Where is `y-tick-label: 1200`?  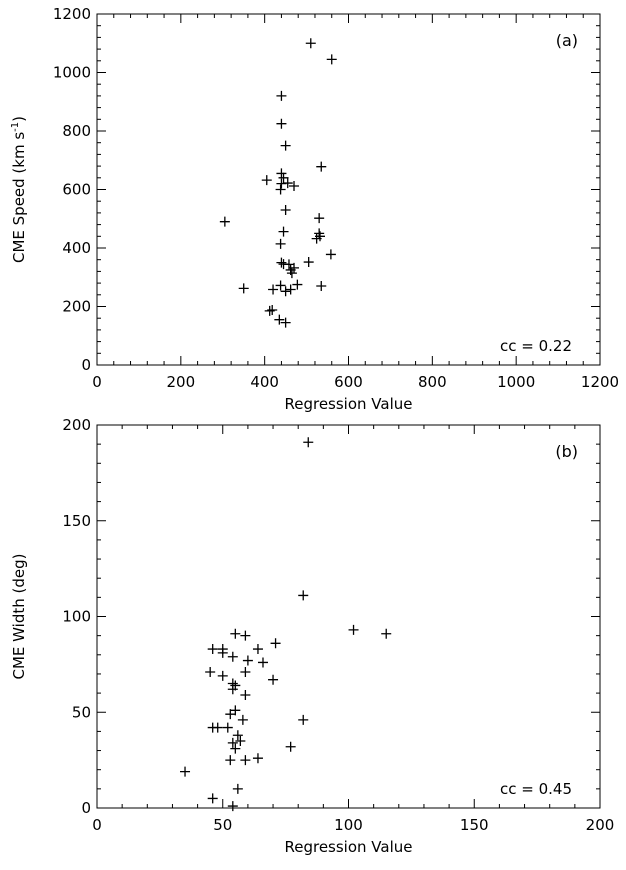
y-tick-label: 1200 is located at coordinates (72, 14).